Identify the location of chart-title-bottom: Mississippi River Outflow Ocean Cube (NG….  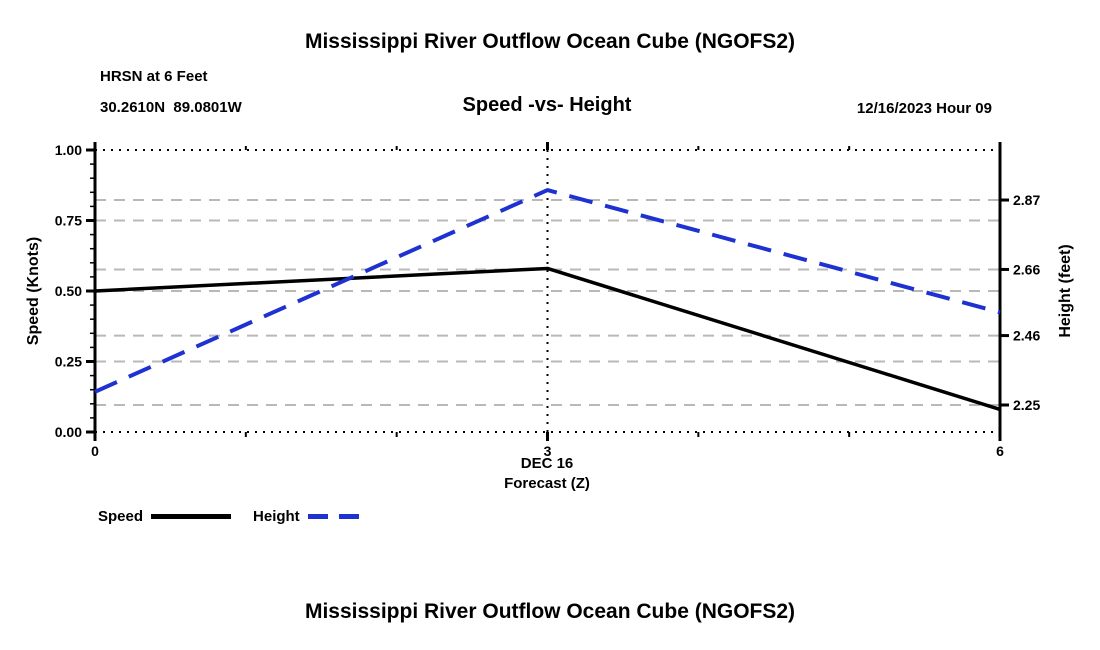
(550, 611).